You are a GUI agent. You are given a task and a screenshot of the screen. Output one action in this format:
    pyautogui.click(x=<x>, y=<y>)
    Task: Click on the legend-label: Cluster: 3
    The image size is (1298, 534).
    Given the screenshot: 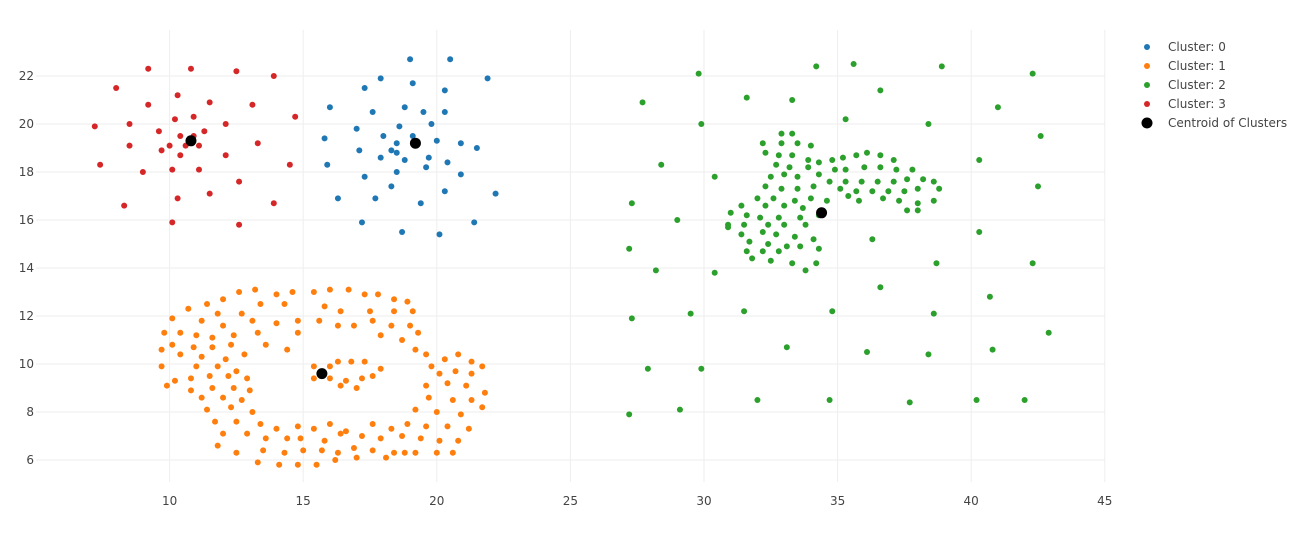 What is the action you would take?
    pyautogui.click(x=1197, y=104)
    